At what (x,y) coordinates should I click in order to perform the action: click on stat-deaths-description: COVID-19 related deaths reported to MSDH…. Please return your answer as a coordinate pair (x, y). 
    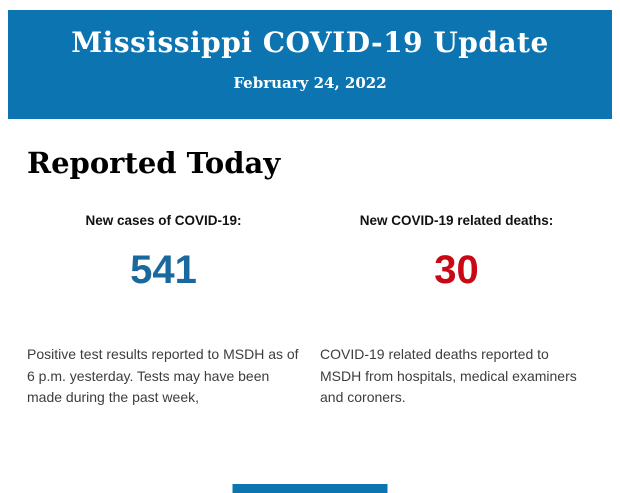
    Looking at the image, I should click on (448, 375).